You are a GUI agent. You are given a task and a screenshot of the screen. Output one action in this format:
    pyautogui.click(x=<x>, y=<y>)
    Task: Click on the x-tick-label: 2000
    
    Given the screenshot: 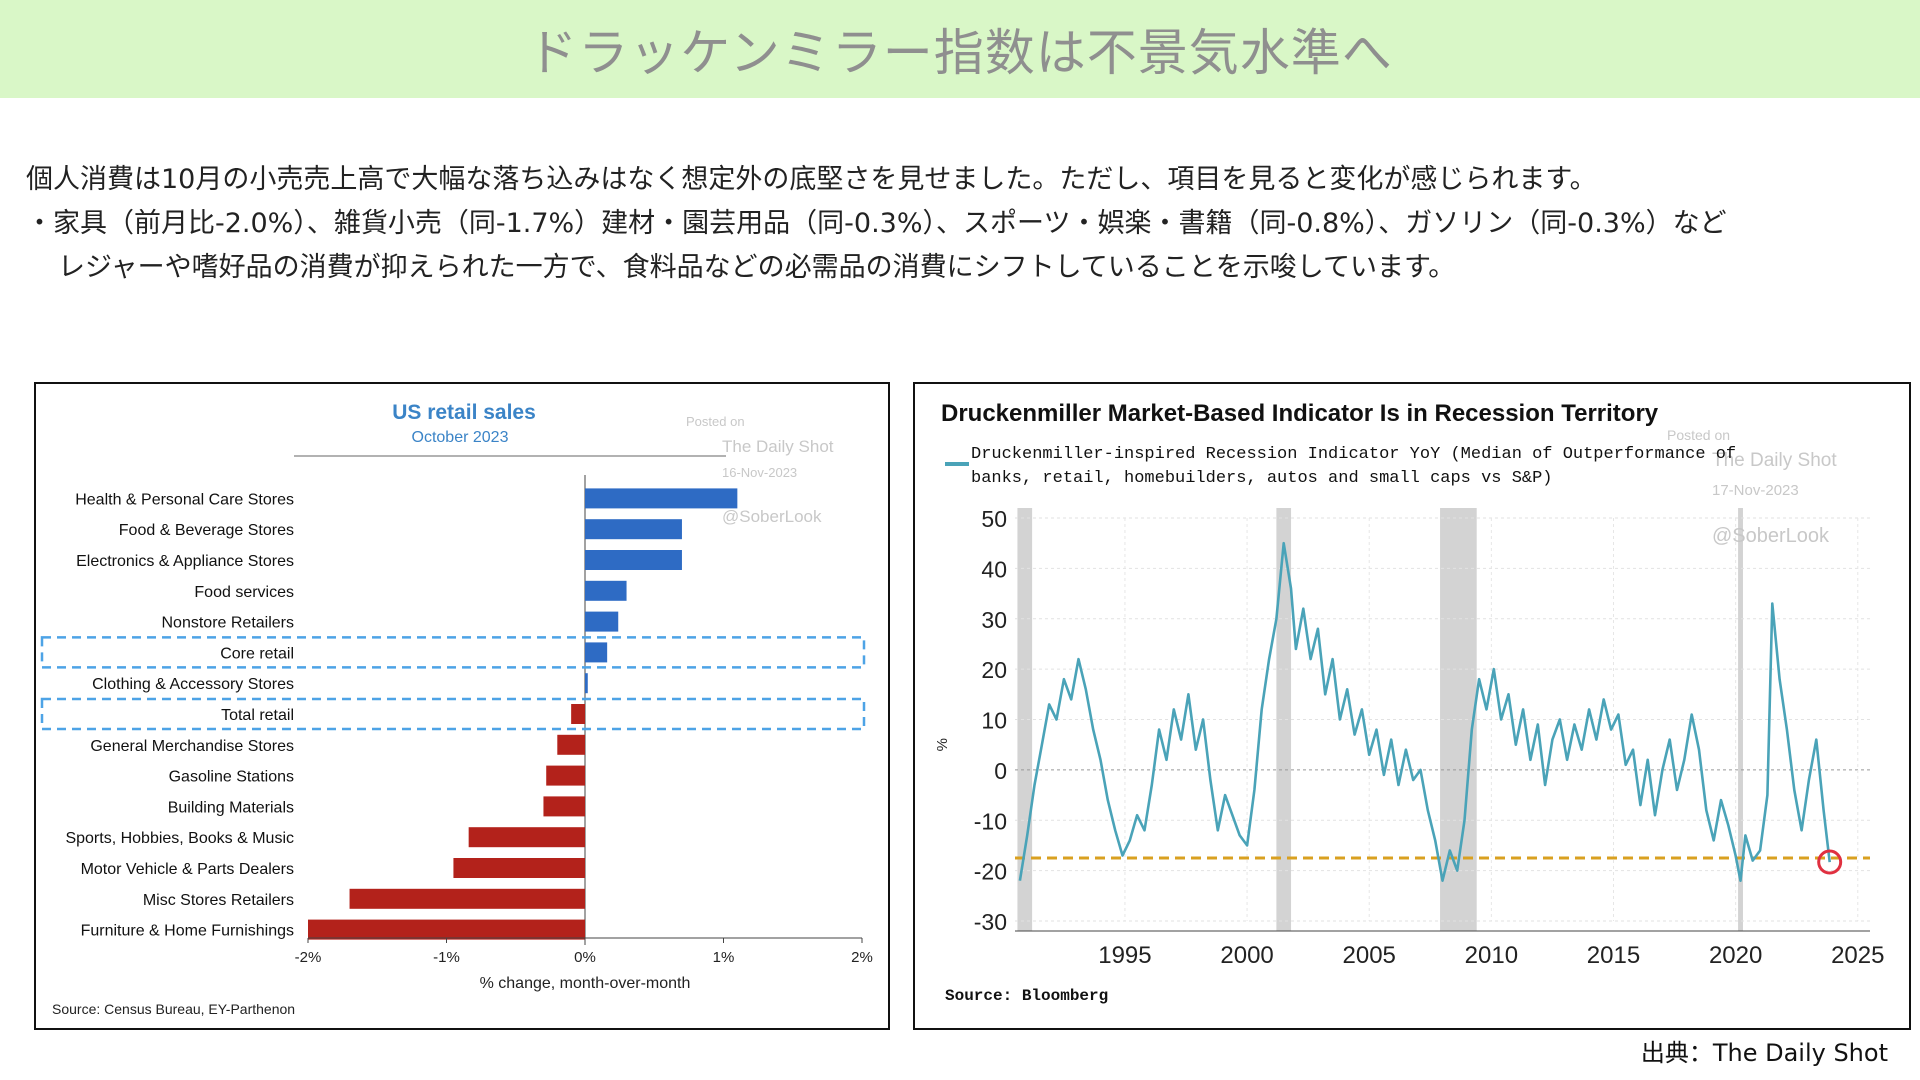 What is the action you would take?
    pyautogui.click(x=1246, y=955)
    